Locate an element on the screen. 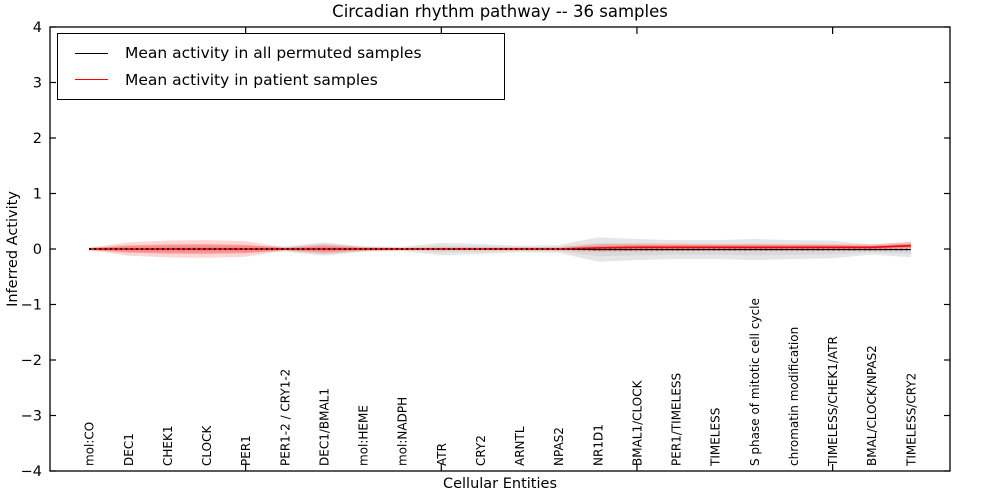  x-category-label: DEC1 is located at coordinates (129, 449).